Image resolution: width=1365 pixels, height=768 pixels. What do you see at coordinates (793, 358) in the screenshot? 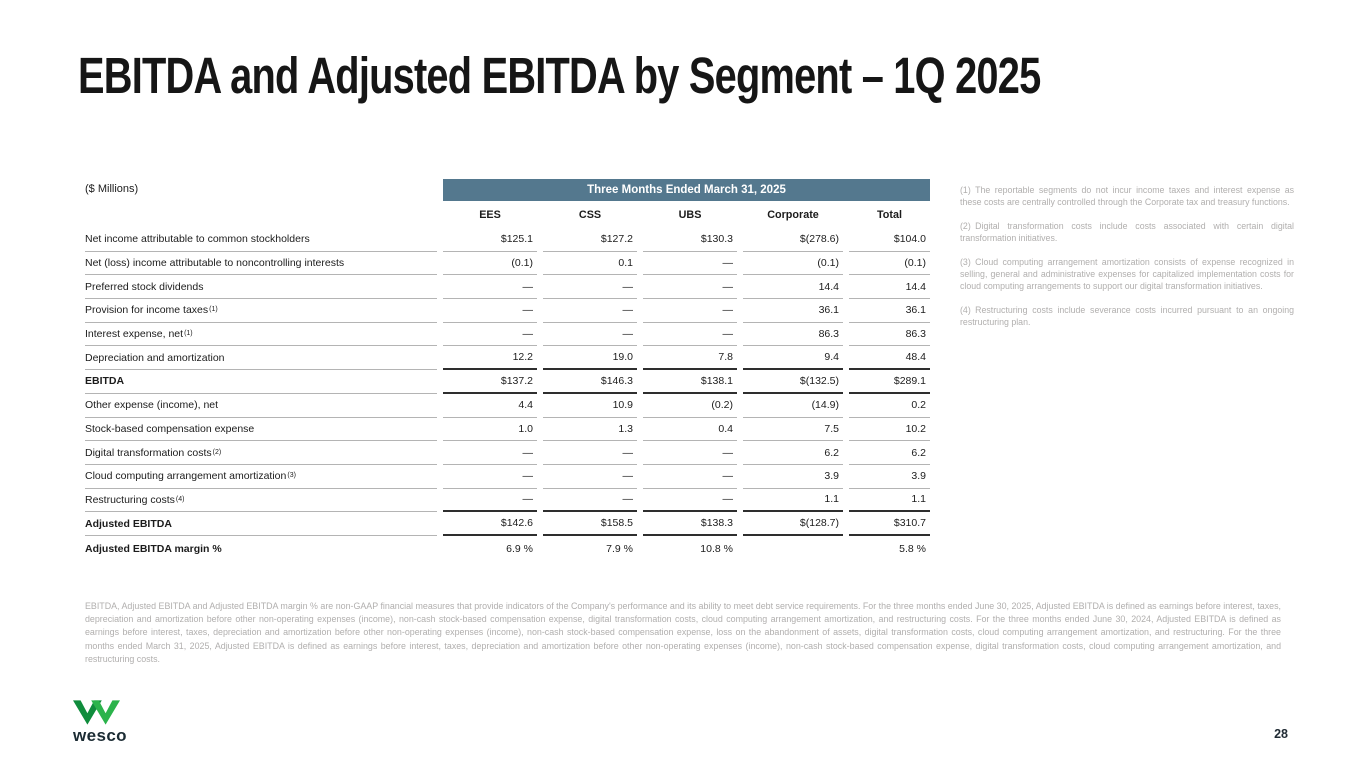
I see `cell-value: 9.4` at bounding box center [793, 358].